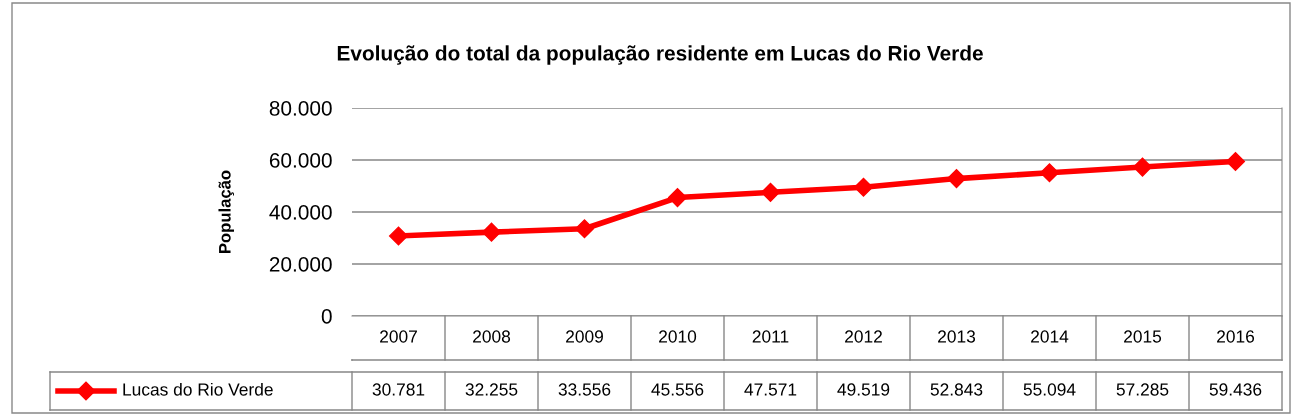  I want to click on legend-label: Lucas do Rio Verde, so click(198, 389).